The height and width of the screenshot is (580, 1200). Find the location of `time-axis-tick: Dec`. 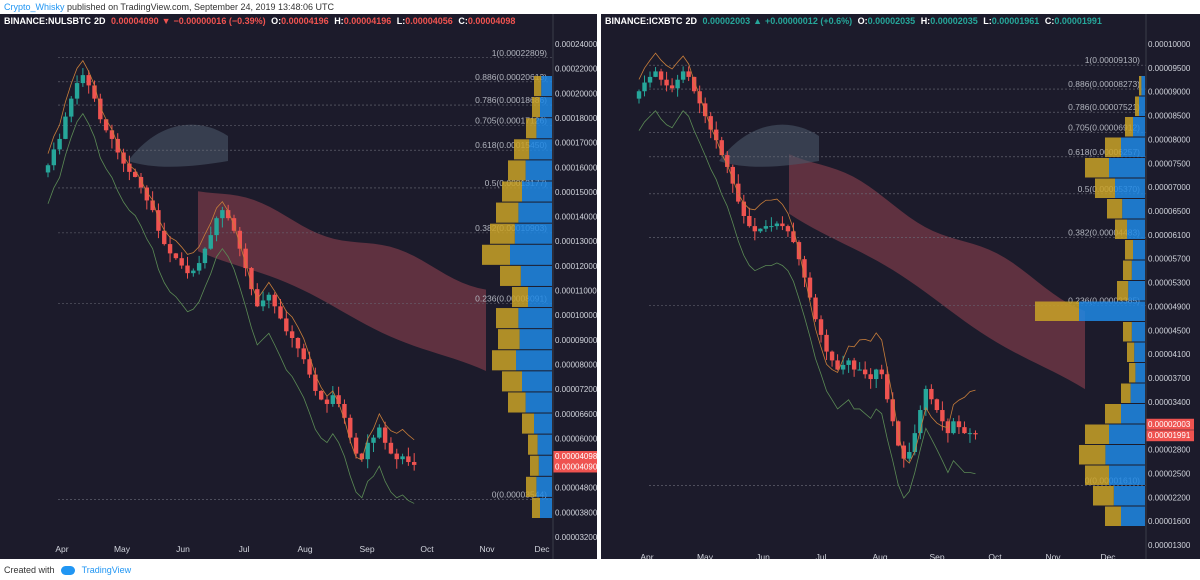

time-axis-tick: Dec is located at coordinates (542, 549).